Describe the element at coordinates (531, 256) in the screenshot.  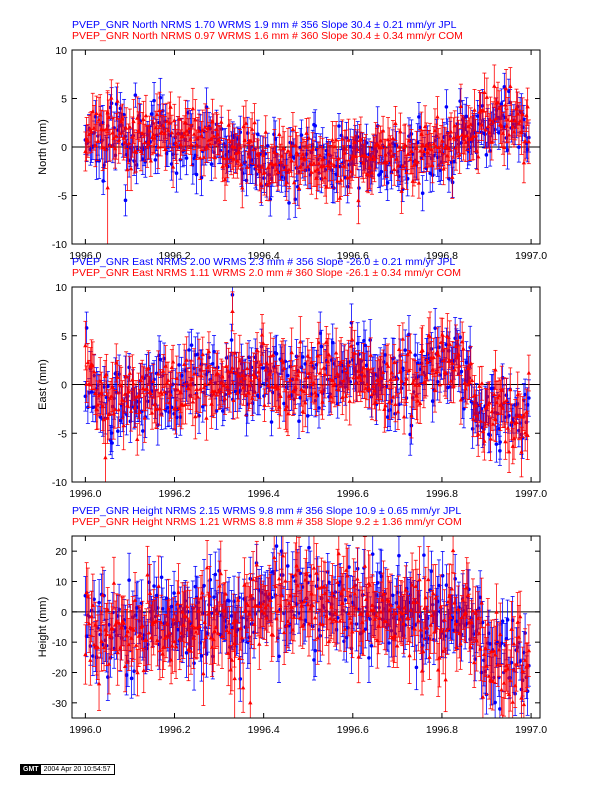
I see `x-tick-label: 1997.0` at that location.